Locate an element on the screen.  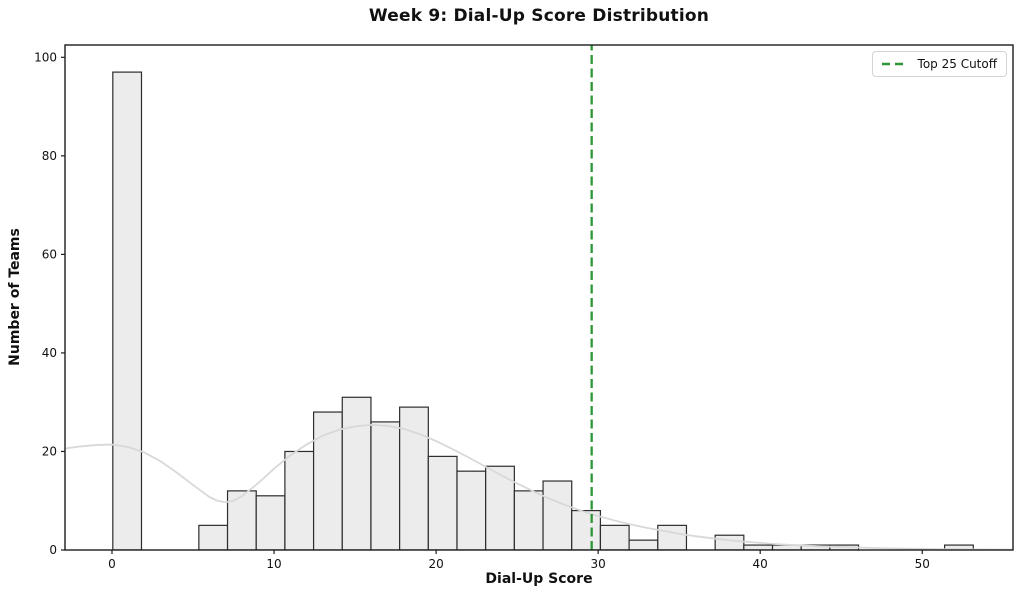
x-tick-label: 10 is located at coordinates (273, 564).